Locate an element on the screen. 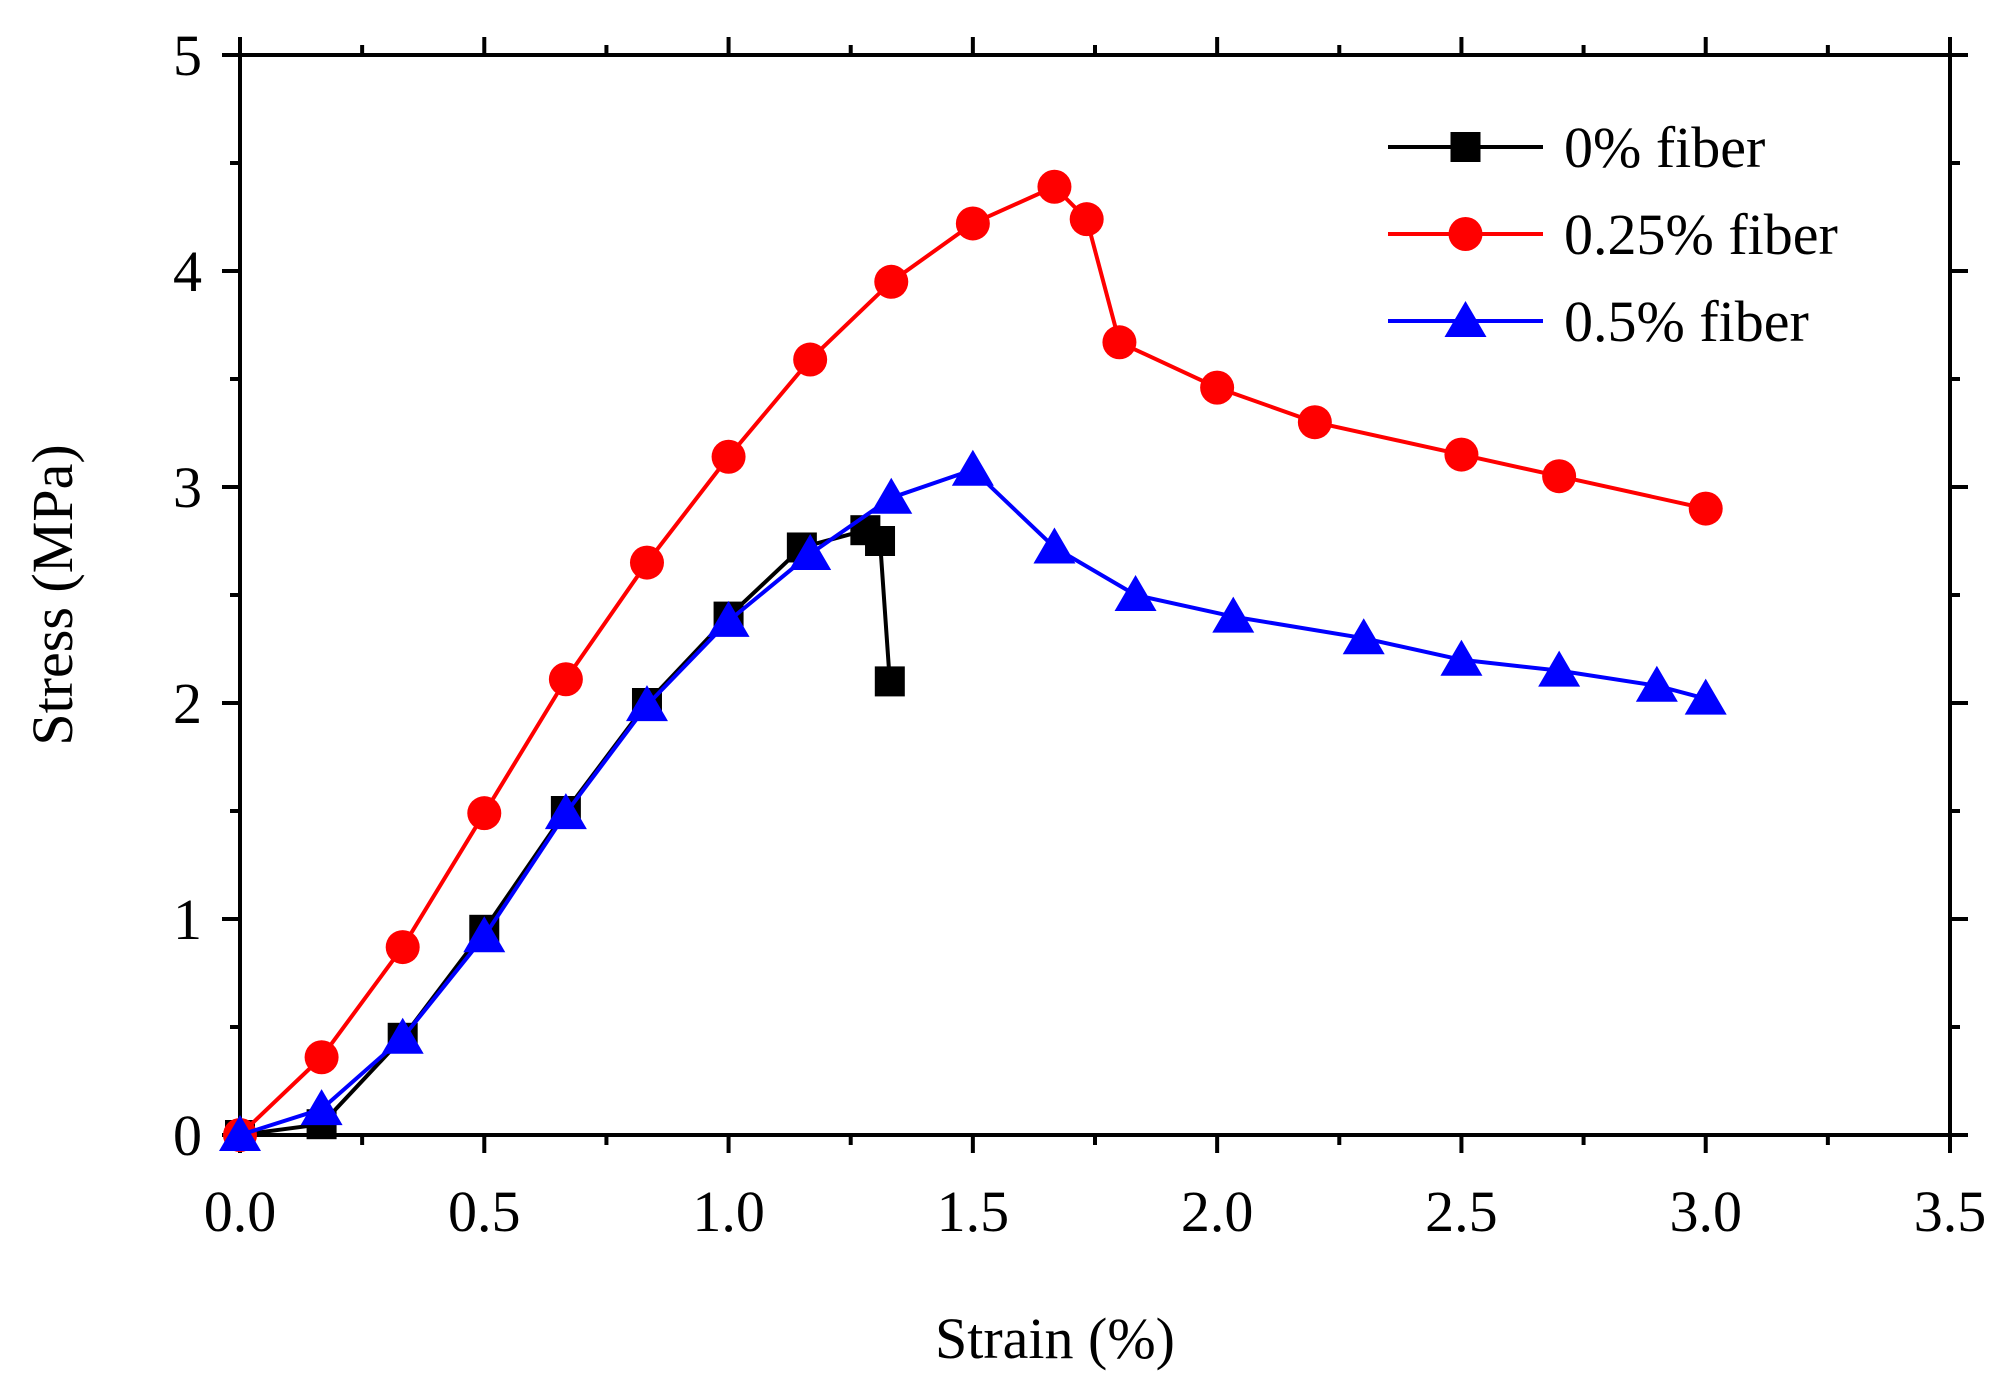  y-tick-label: 1 is located at coordinates (187, 919).